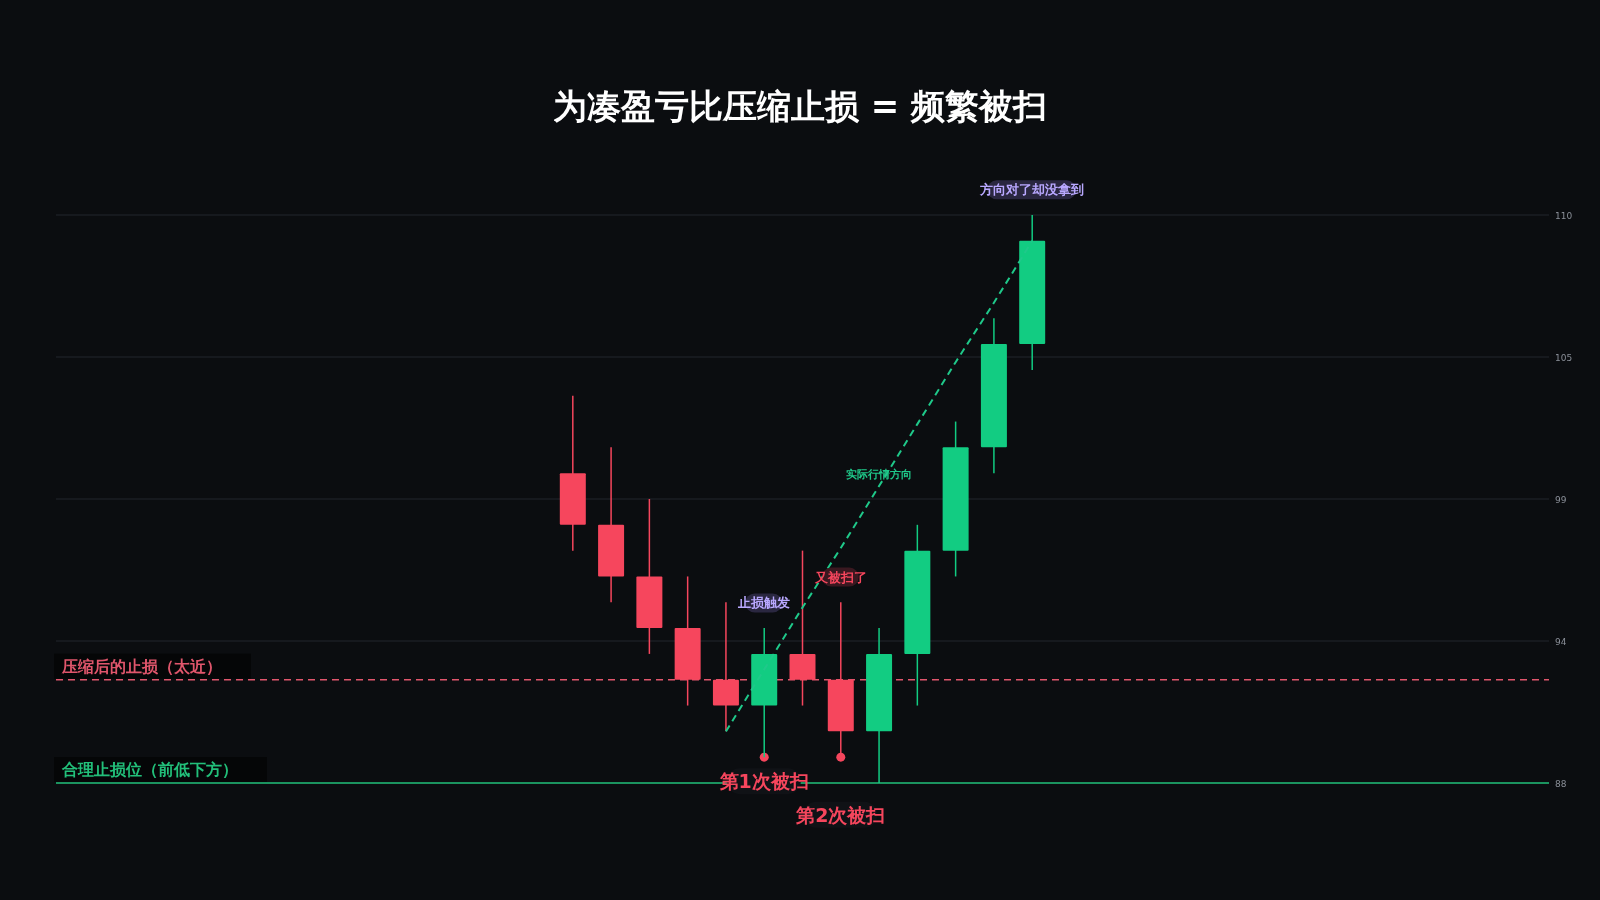 The height and width of the screenshot is (900, 1600). I want to click on y-tick-label: 105, so click(1564, 357).